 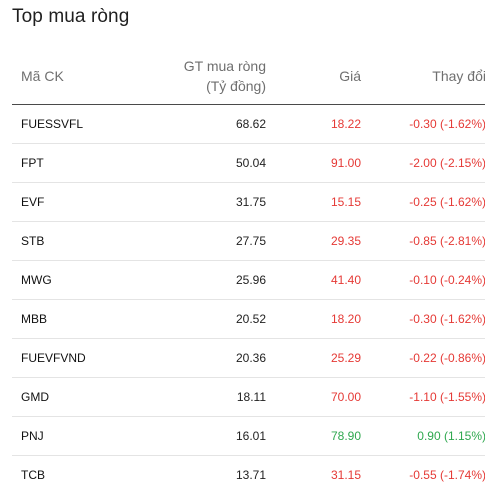 What do you see at coordinates (198, 241) in the screenshot?
I see `net-buy-value: 27.75` at bounding box center [198, 241].